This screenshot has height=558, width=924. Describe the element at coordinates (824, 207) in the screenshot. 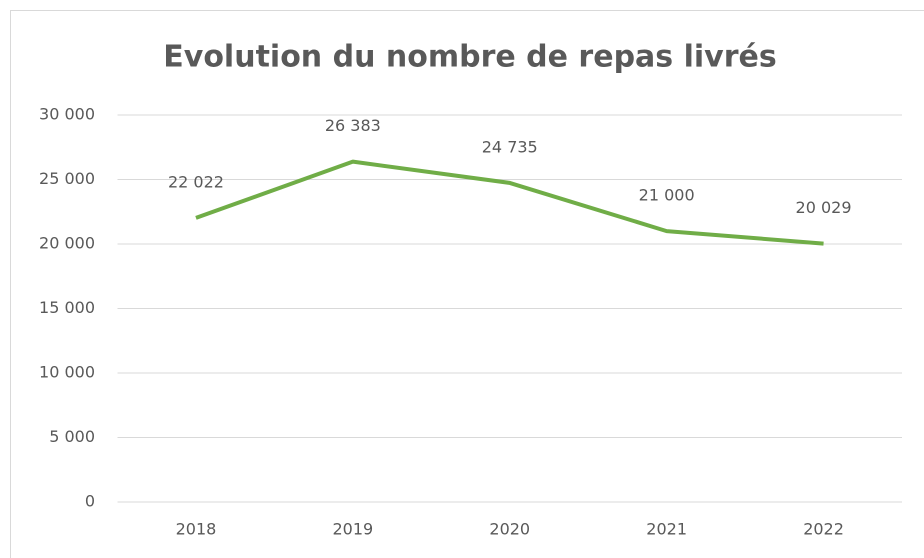

I see `data-label: 20 029` at that location.